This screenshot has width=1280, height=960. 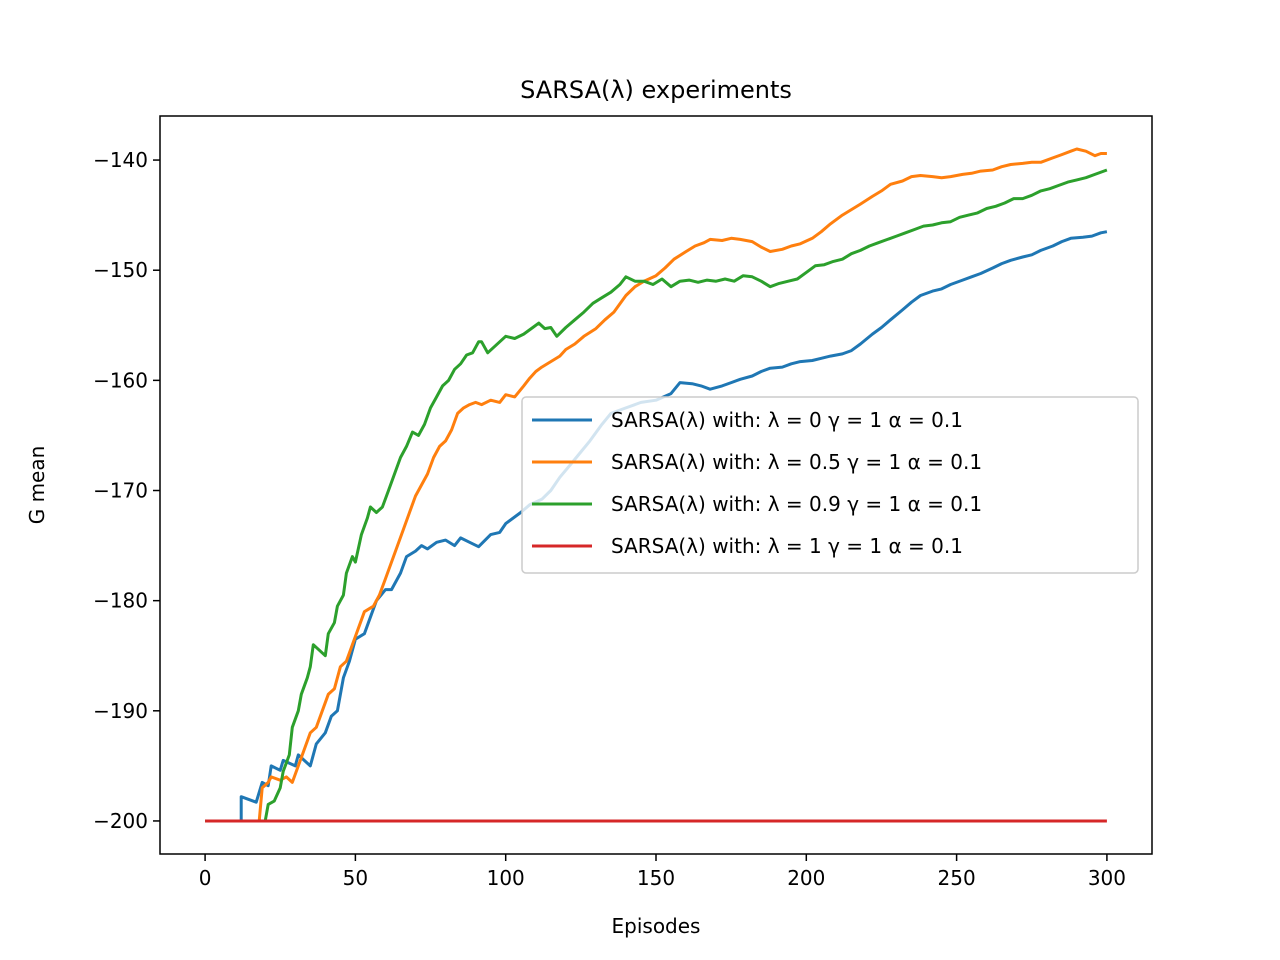 What do you see at coordinates (957, 878) in the screenshot?
I see `x-tick-label: 250` at bounding box center [957, 878].